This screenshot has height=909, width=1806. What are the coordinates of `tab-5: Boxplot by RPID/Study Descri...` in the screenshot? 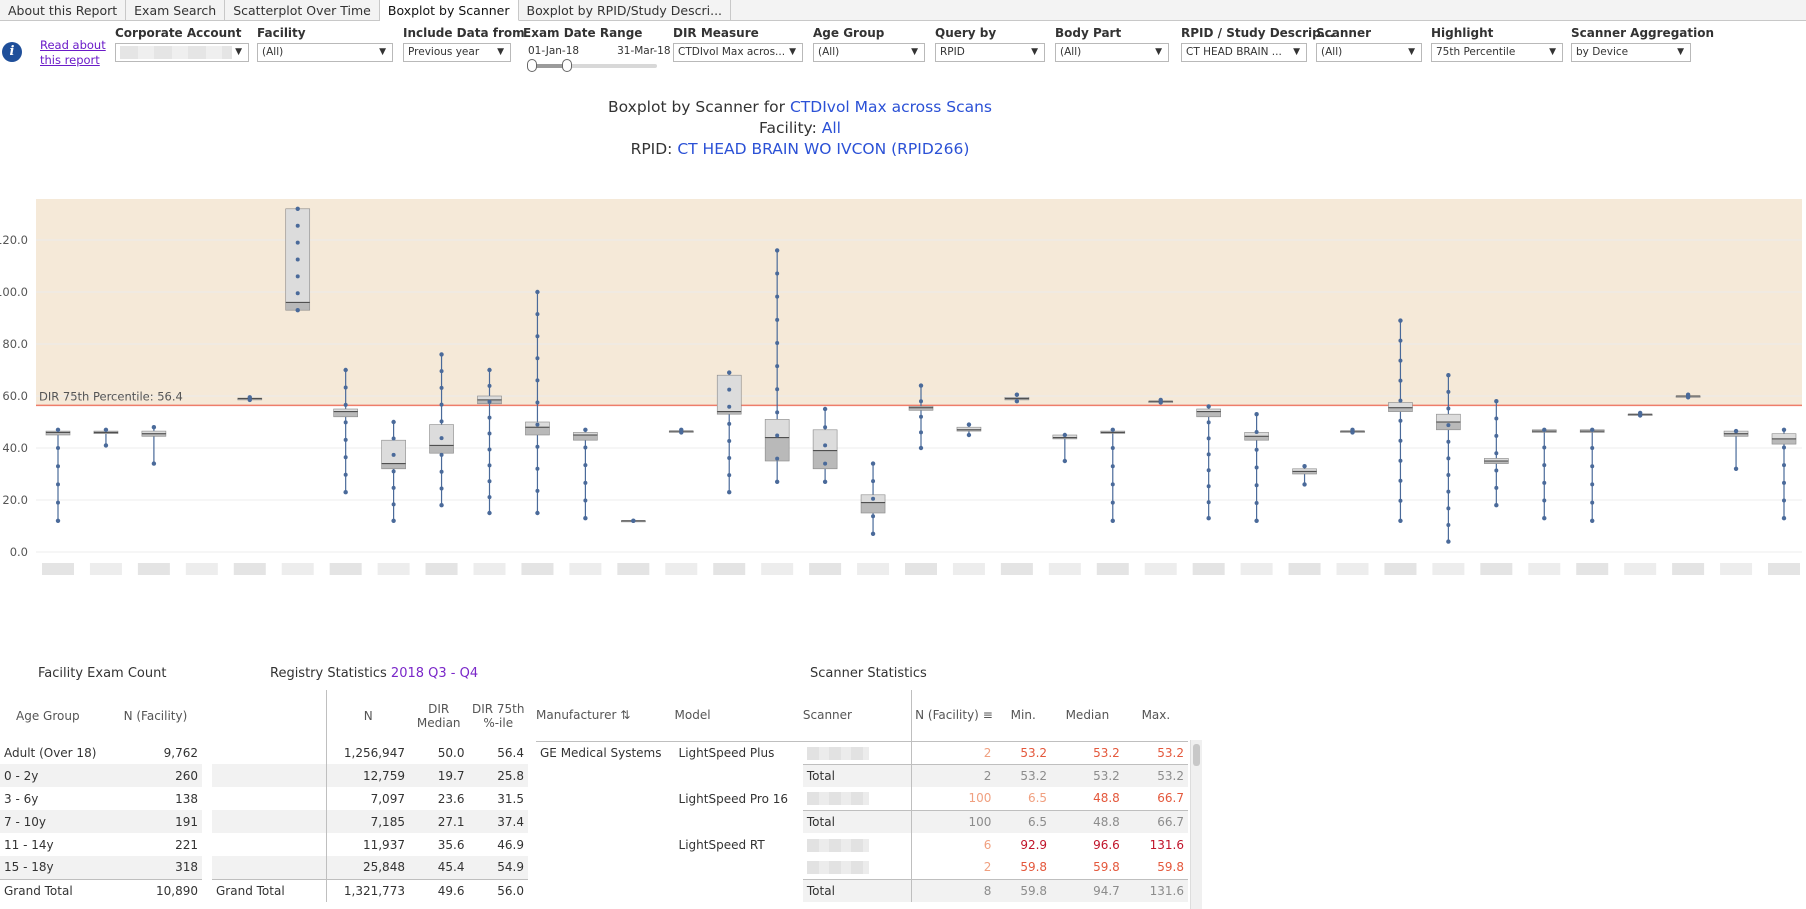 It's located at (625, 10).